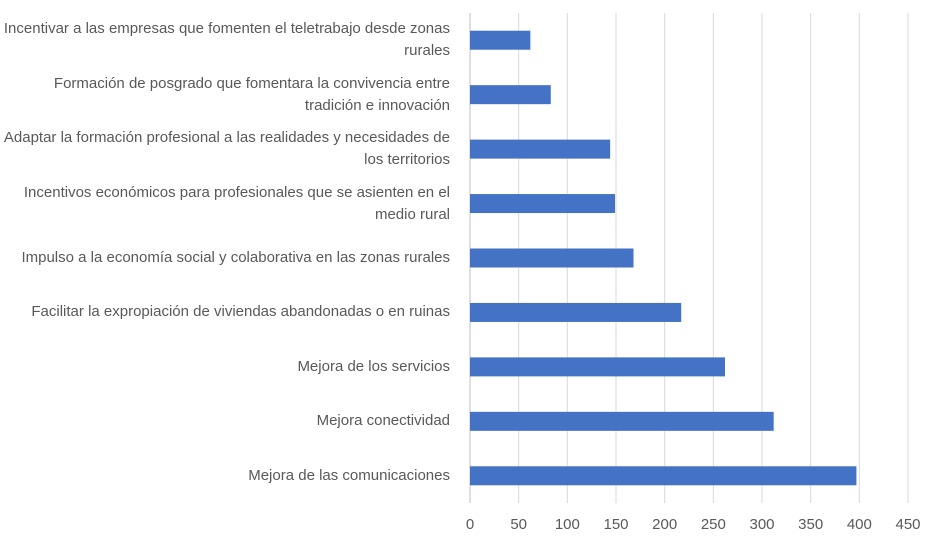 Image resolution: width=928 pixels, height=538 pixels. Describe the element at coordinates (810, 524) in the screenshot. I see `x-tick-label: 350` at that location.